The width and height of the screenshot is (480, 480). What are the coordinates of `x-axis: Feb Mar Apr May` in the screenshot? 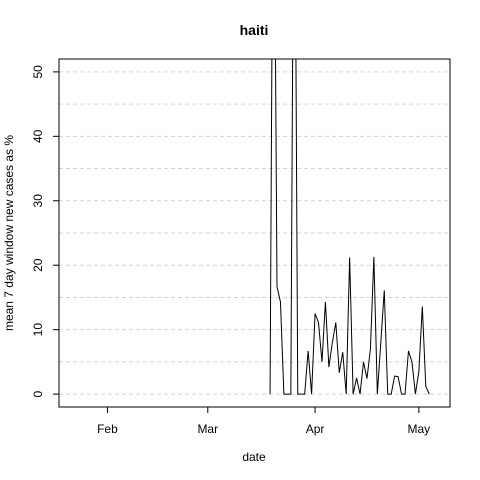 It's located at (263, 421).